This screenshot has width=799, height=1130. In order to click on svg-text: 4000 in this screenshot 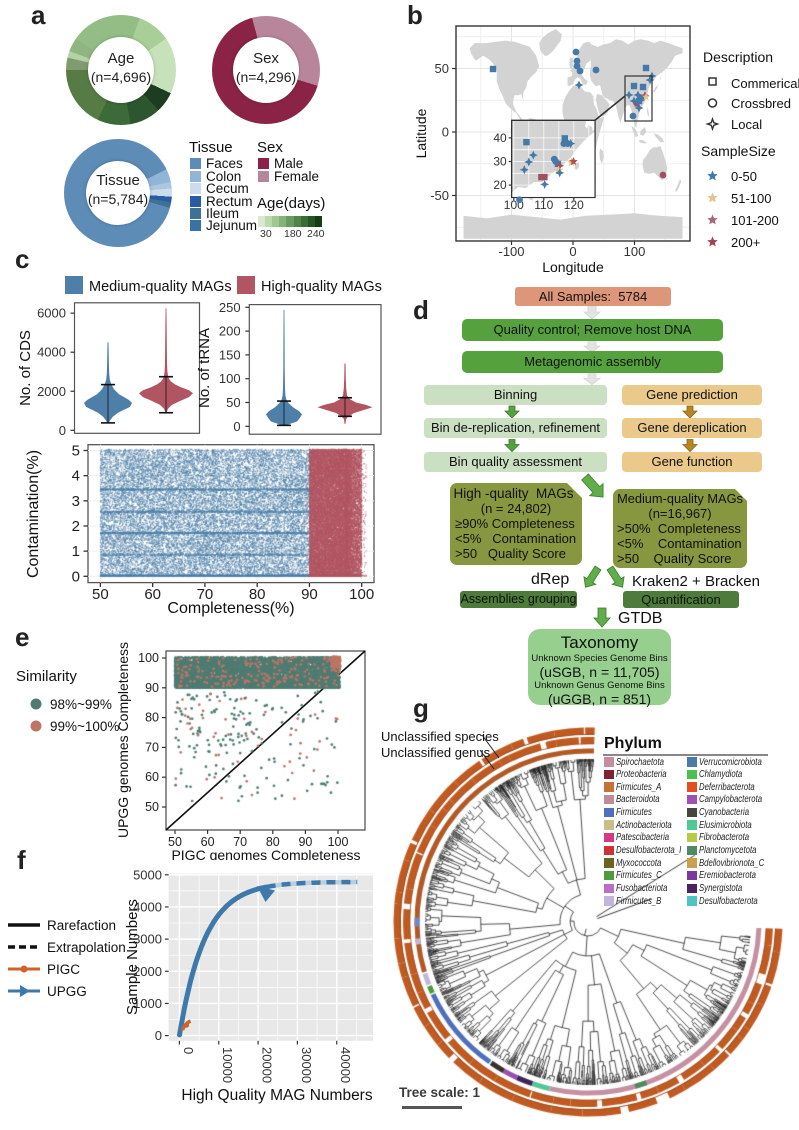, I will do `click(147, 906)`.